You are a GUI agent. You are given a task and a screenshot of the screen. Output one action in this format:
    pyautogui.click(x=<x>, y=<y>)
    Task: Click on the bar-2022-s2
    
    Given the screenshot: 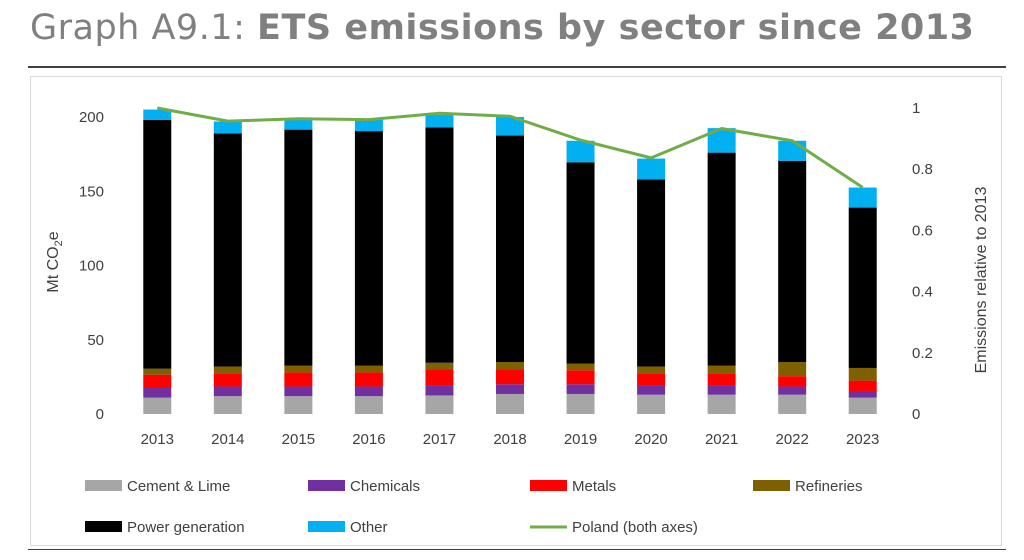 What is the action you would take?
    pyautogui.click(x=792, y=381)
    